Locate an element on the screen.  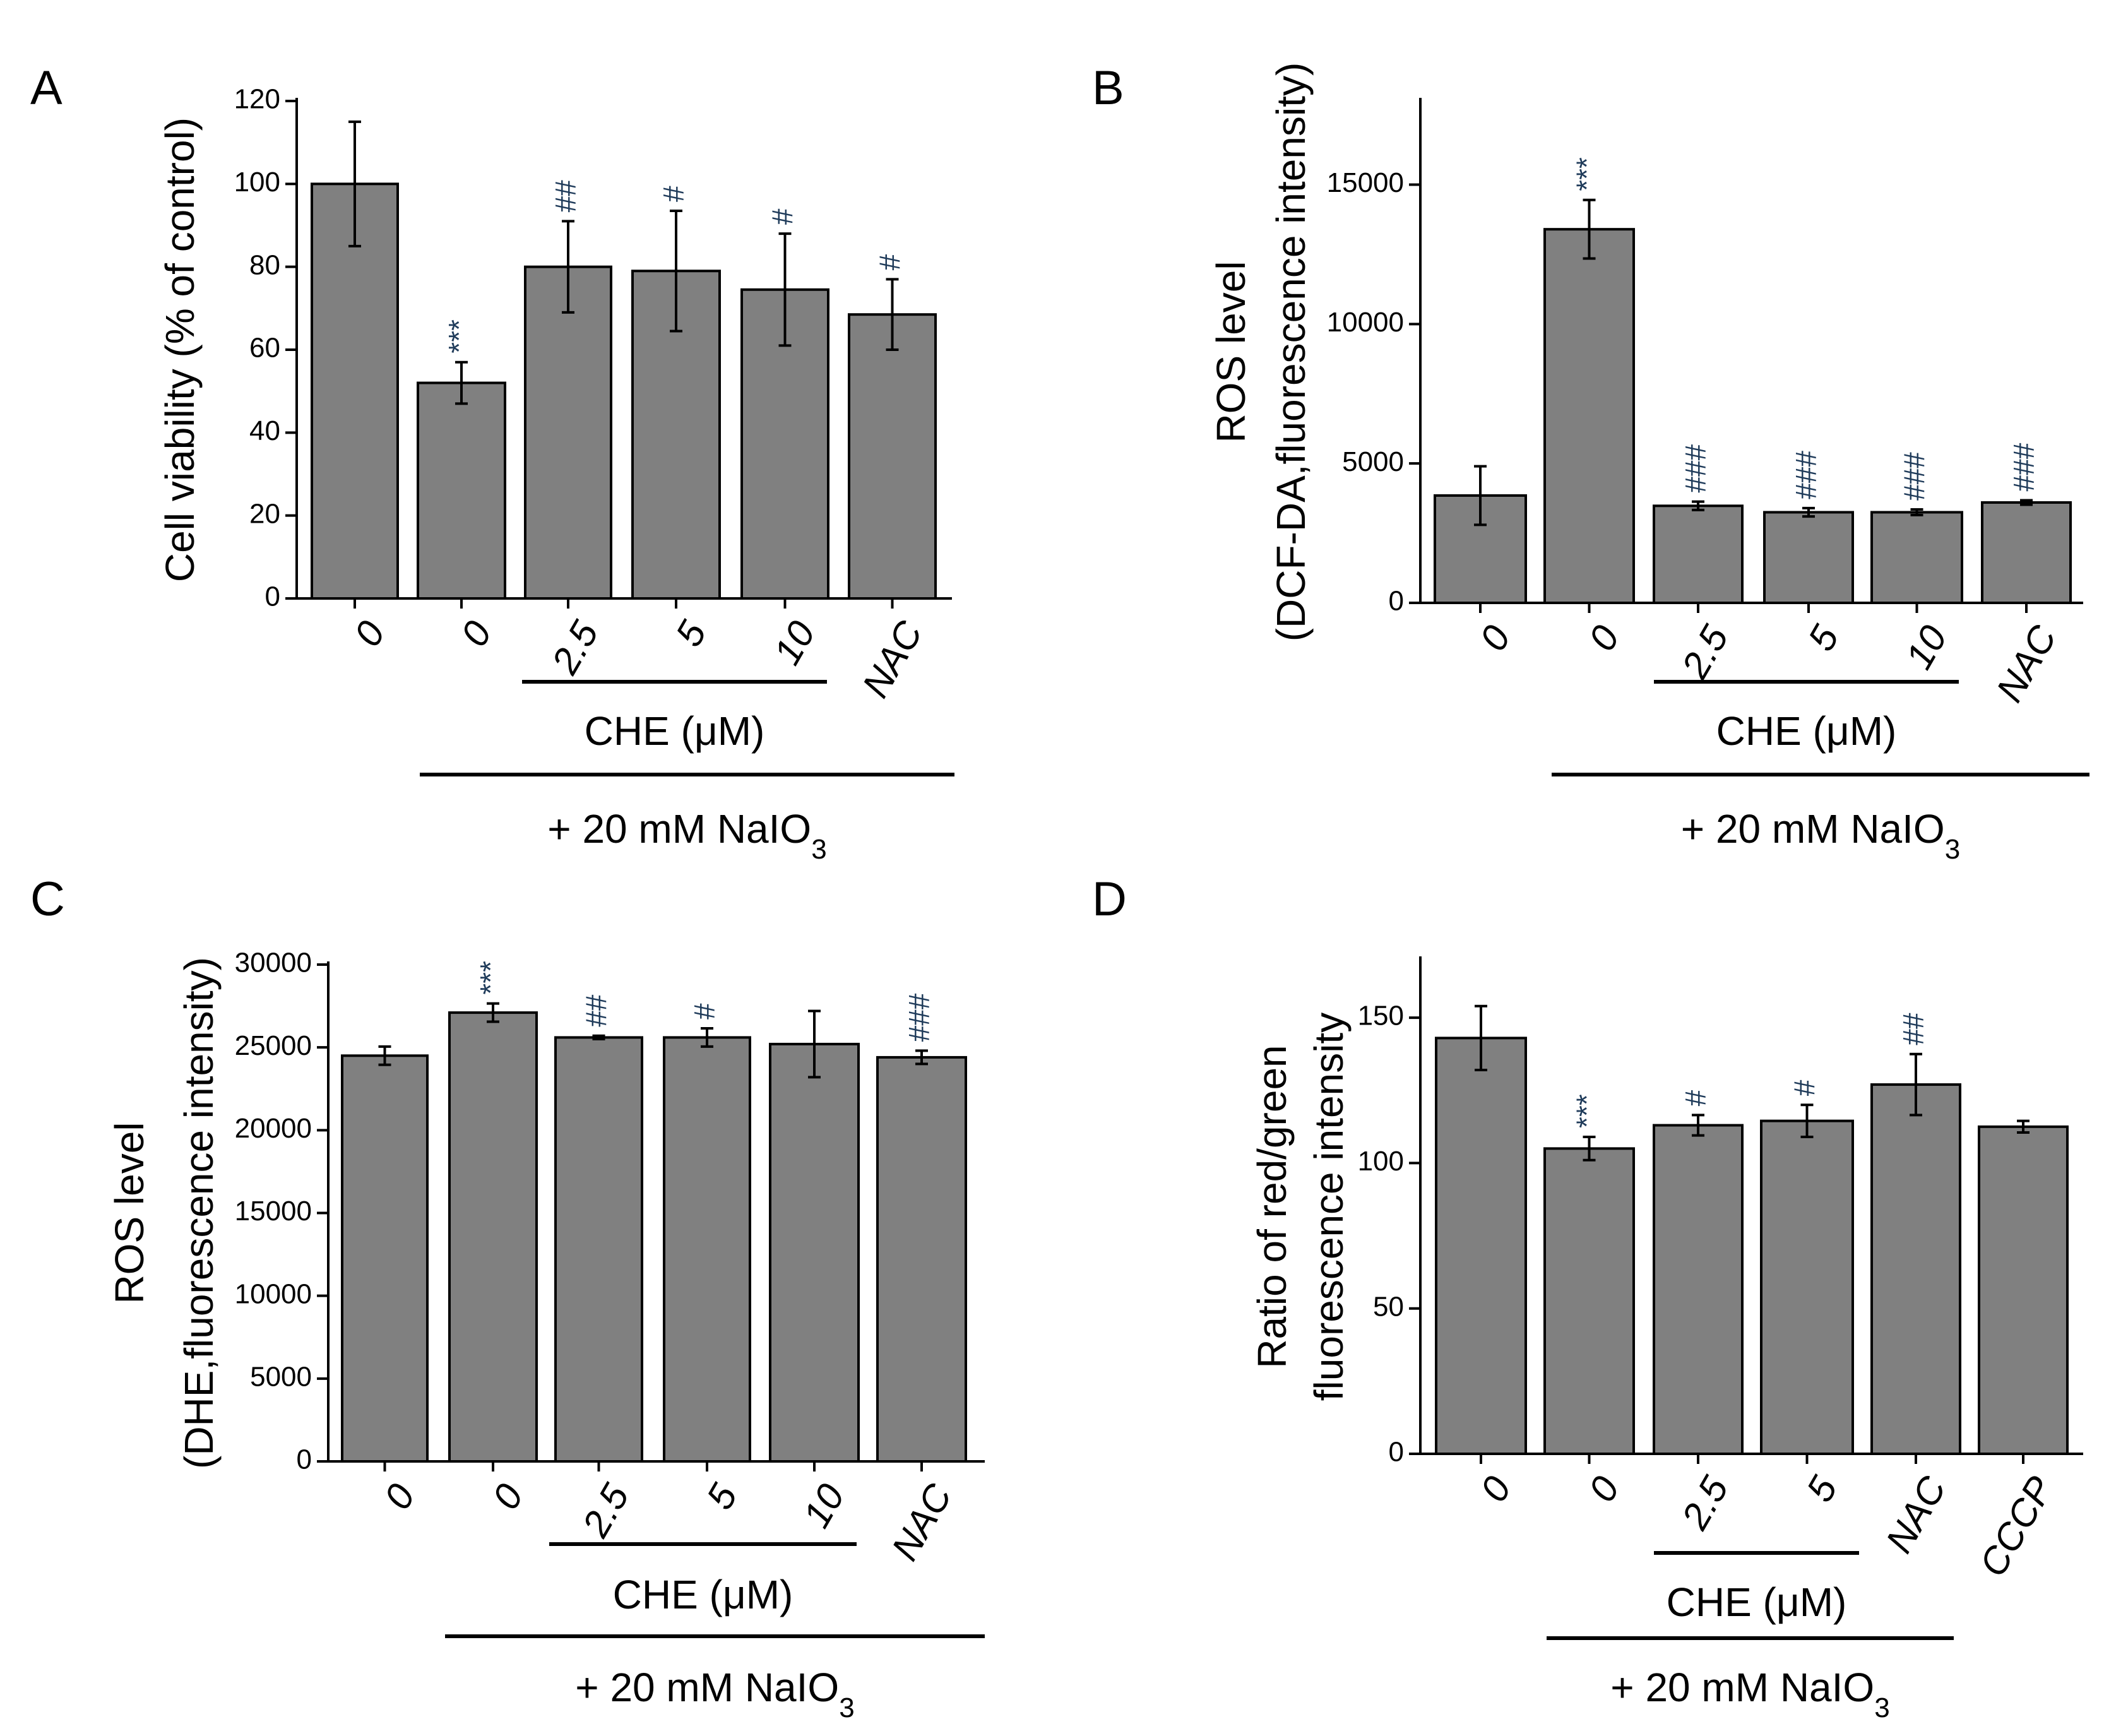
y-axis-label: (DCF-DA,fluorescence intensity) is located at coordinates (1291, 352).